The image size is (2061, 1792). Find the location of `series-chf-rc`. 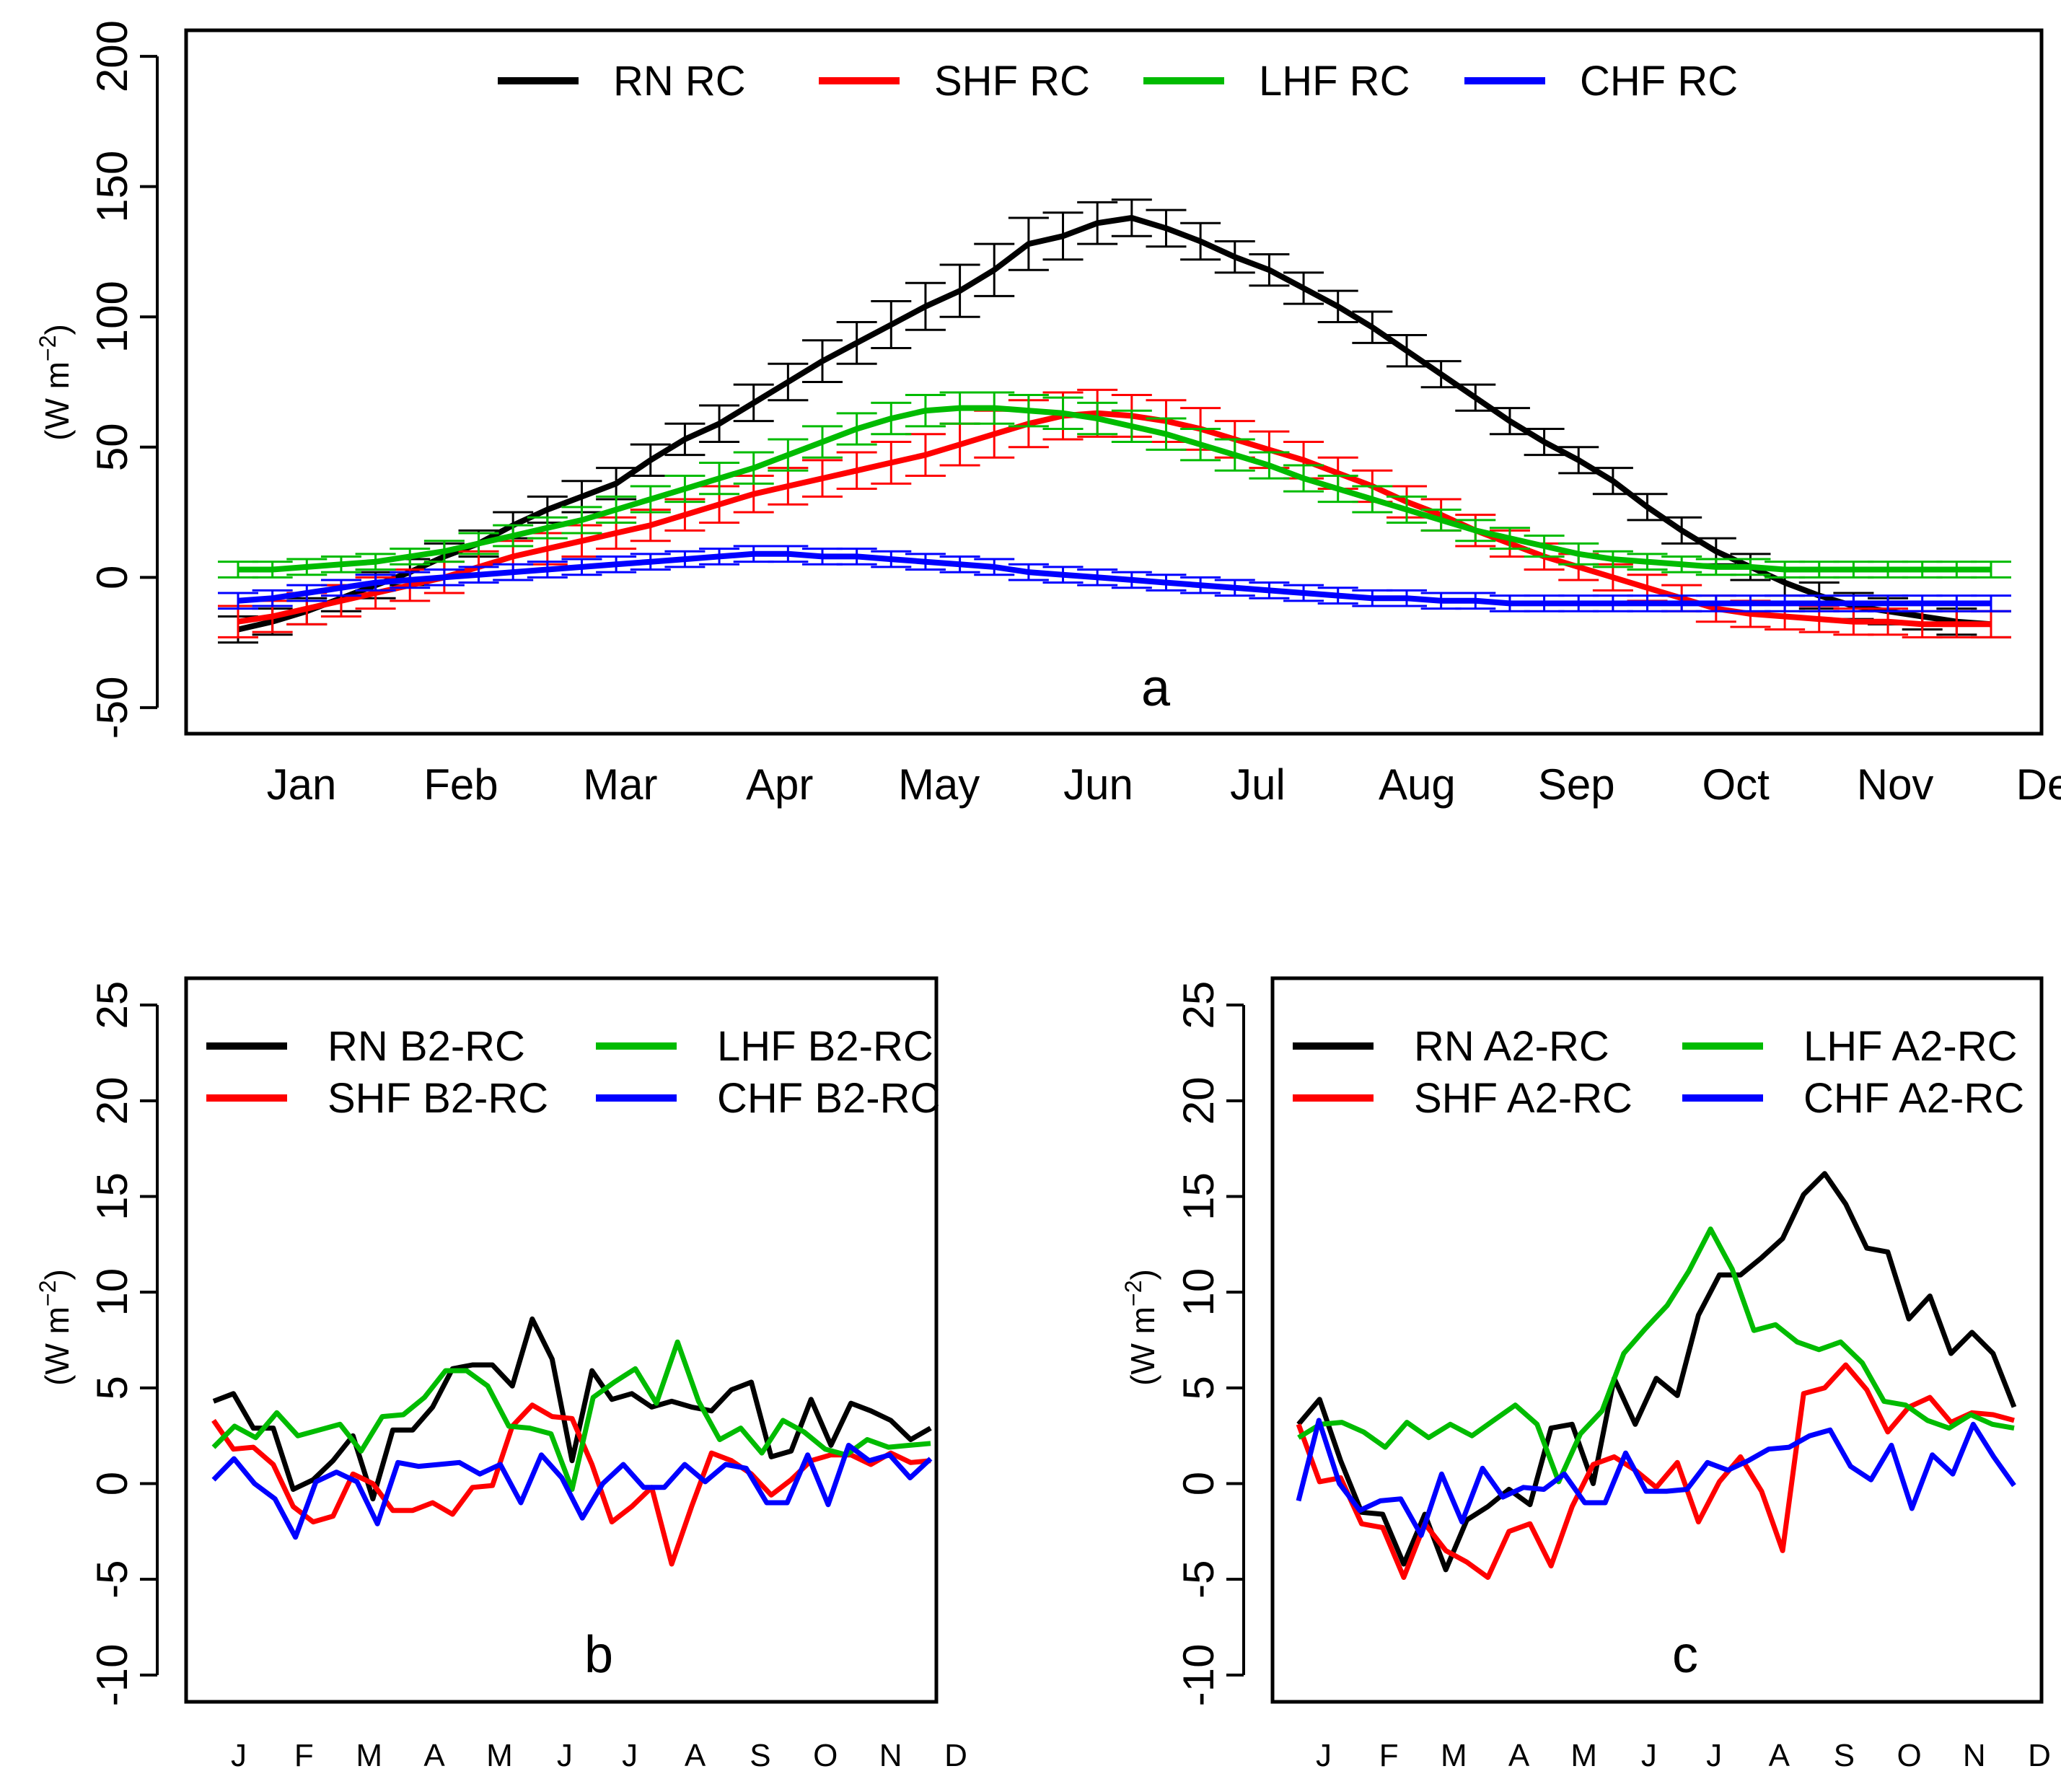

series-chf-rc is located at coordinates (1114, 578).